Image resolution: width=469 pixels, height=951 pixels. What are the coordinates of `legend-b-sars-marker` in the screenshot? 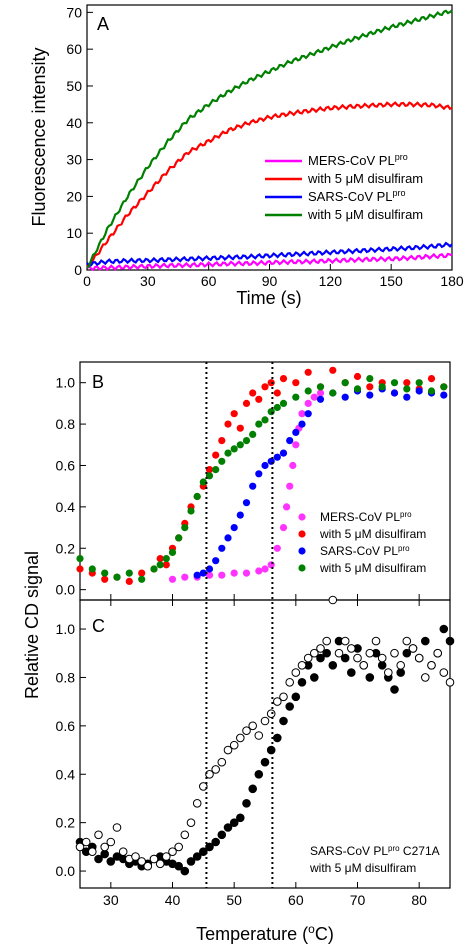 It's located at (302, 551).